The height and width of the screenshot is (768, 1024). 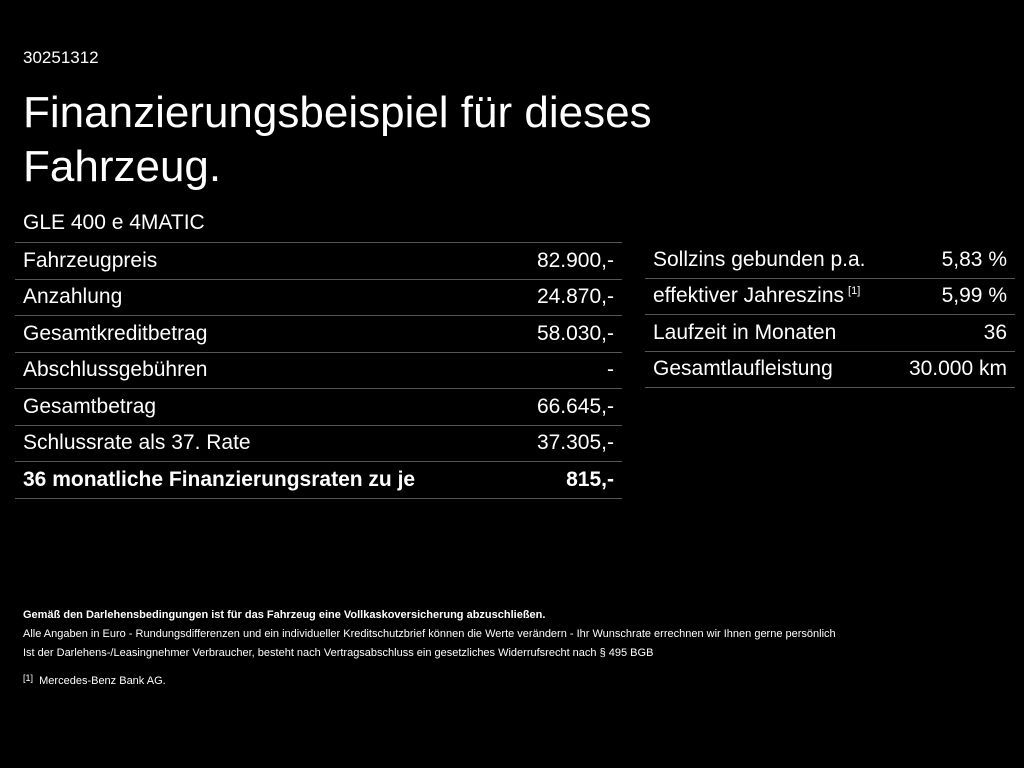 I want to click on row-label: 36 monatliche Finanzierungsraten zu je, so click(x=219, y=480).